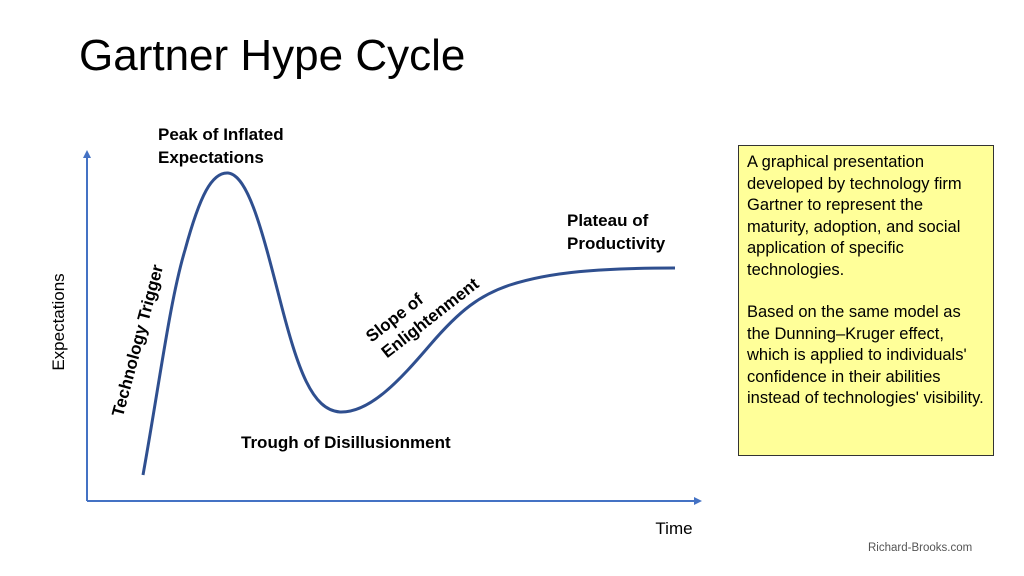 The height and width of the screenshot is (576, 1024). What do you see at coordinates (58, 321) in the screenshot?
I see `y-axis-label: Expectations` at bounding box center [58, 321].